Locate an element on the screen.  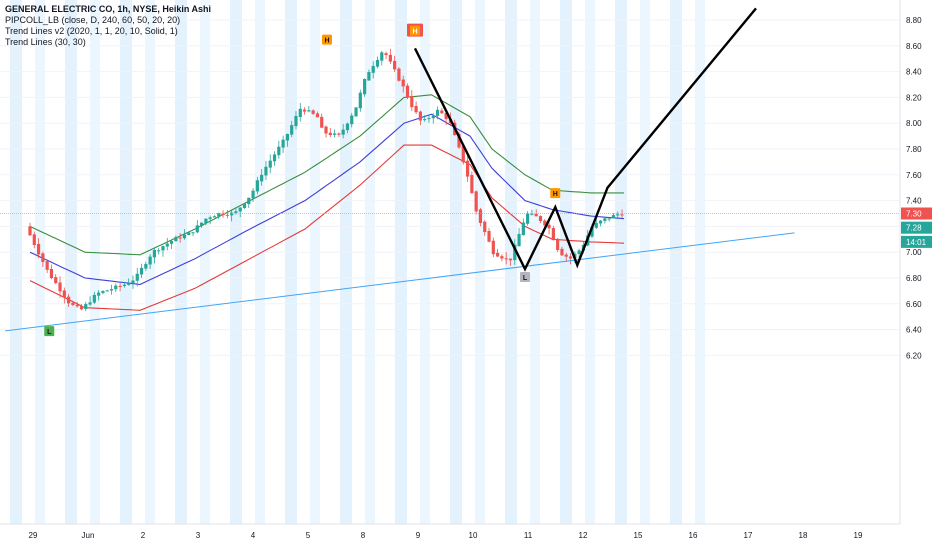
x-tick-label: 29 is located at coordinates (33, 535).